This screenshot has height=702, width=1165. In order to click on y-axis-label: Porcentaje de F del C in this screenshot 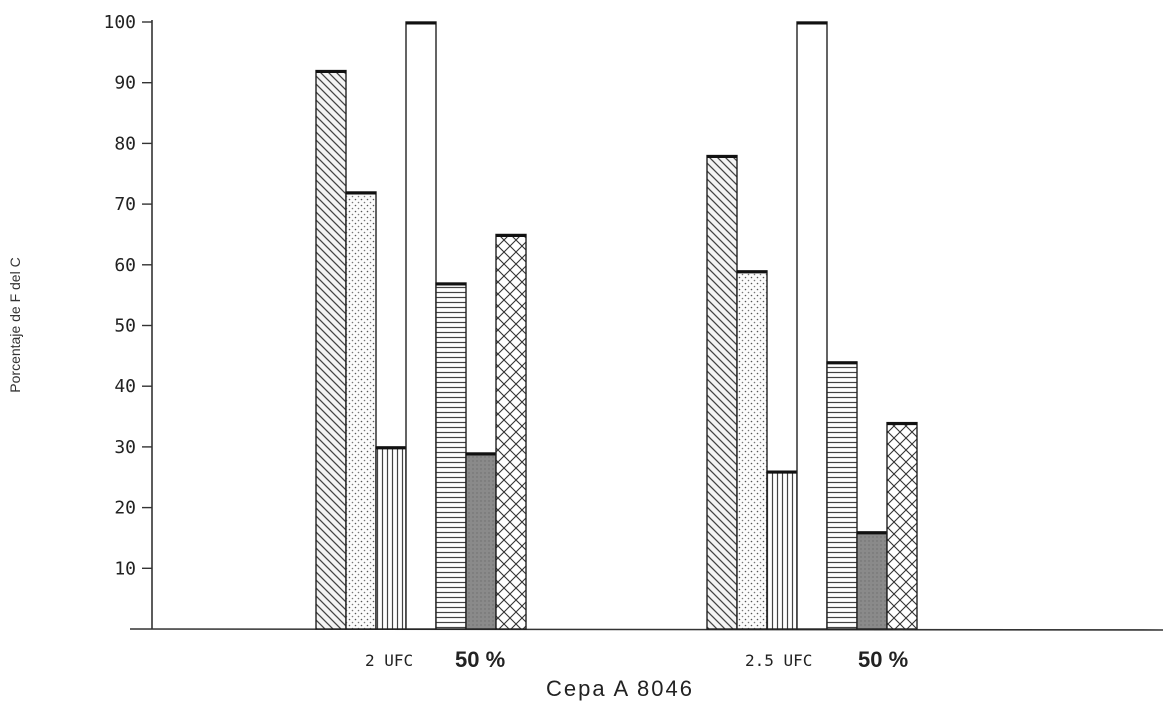, I will do `click(15, 324)`.